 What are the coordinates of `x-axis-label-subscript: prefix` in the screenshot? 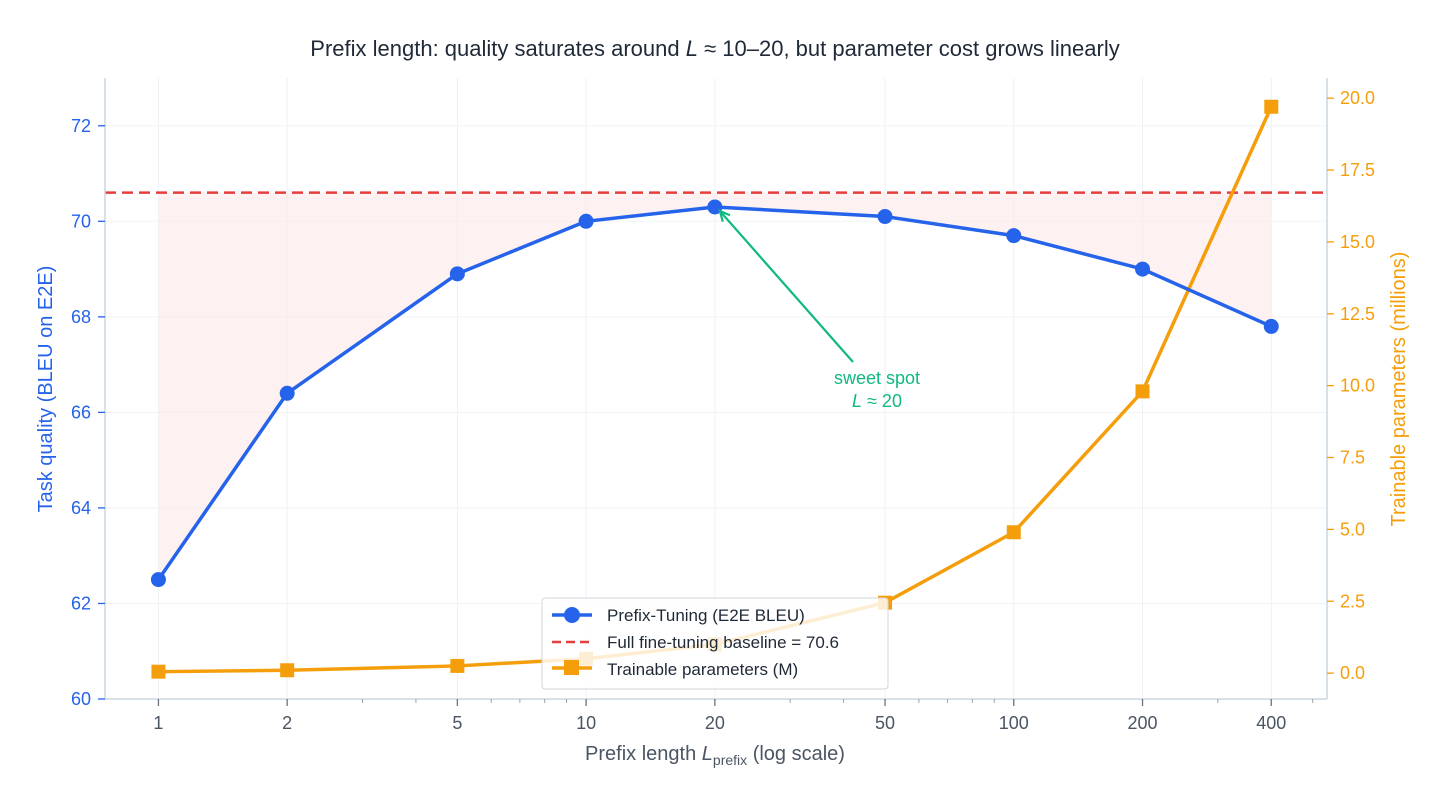 It's located at (730, 760).